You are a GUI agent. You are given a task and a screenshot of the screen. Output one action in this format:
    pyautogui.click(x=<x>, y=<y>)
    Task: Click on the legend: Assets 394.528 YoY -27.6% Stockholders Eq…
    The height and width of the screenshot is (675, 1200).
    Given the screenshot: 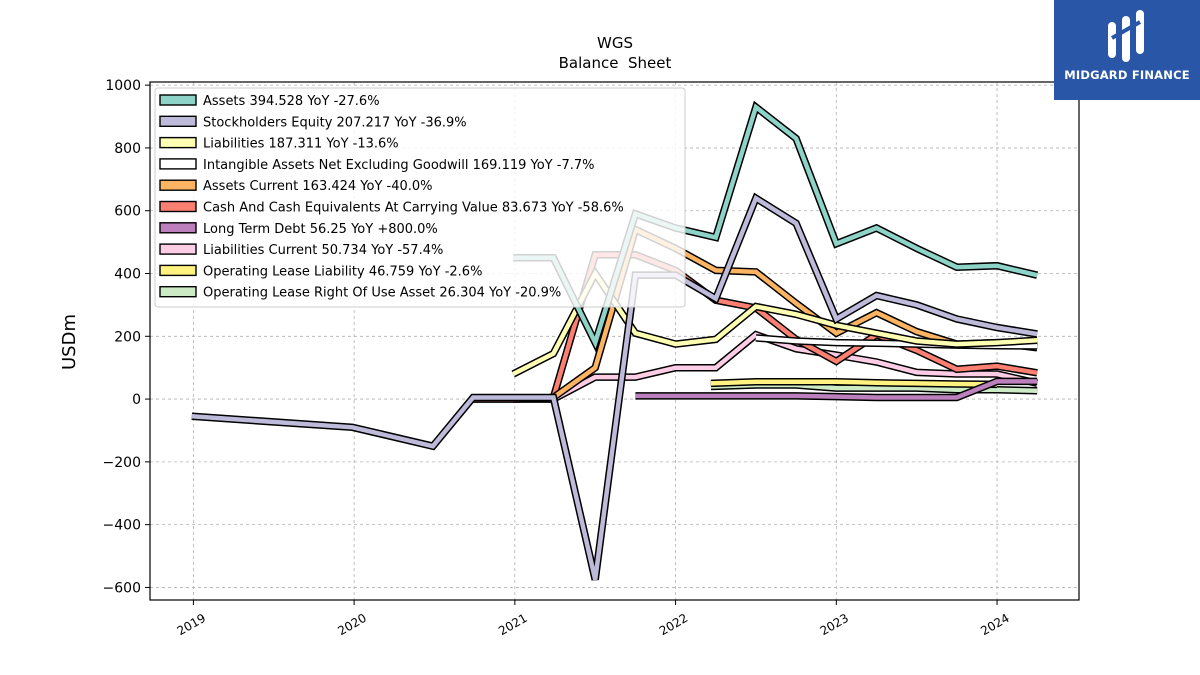 What is the action you would take?
    pyautogui.click(x=420, y=197)
    